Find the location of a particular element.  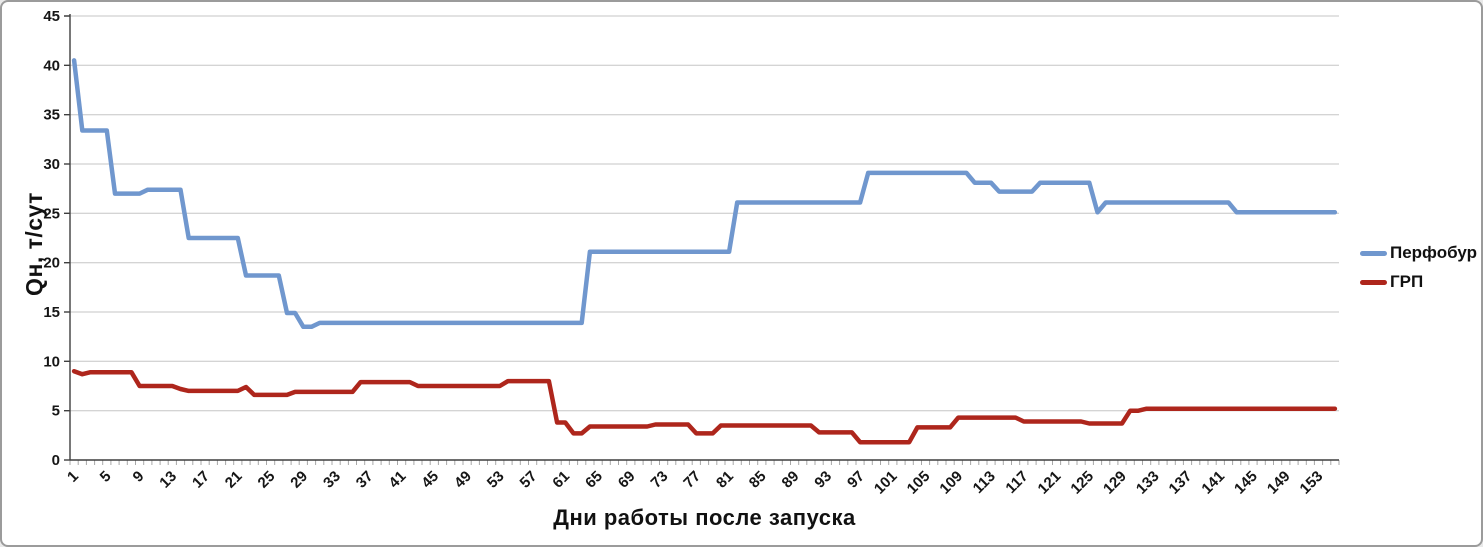

x-tick-label: 25 is located at coordinates (267, 480).